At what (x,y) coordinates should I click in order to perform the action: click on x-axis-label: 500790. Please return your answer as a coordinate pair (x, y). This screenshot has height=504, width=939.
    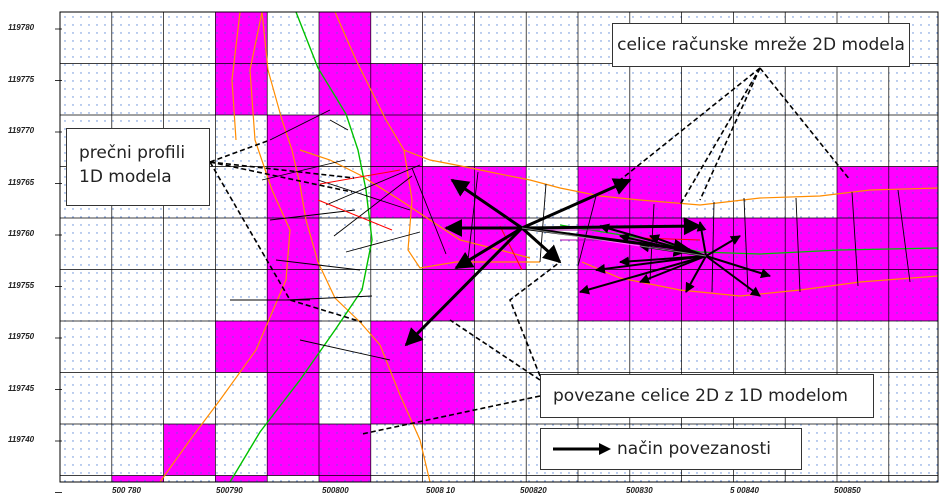
    Looking at the image, I should click on (229, 490).